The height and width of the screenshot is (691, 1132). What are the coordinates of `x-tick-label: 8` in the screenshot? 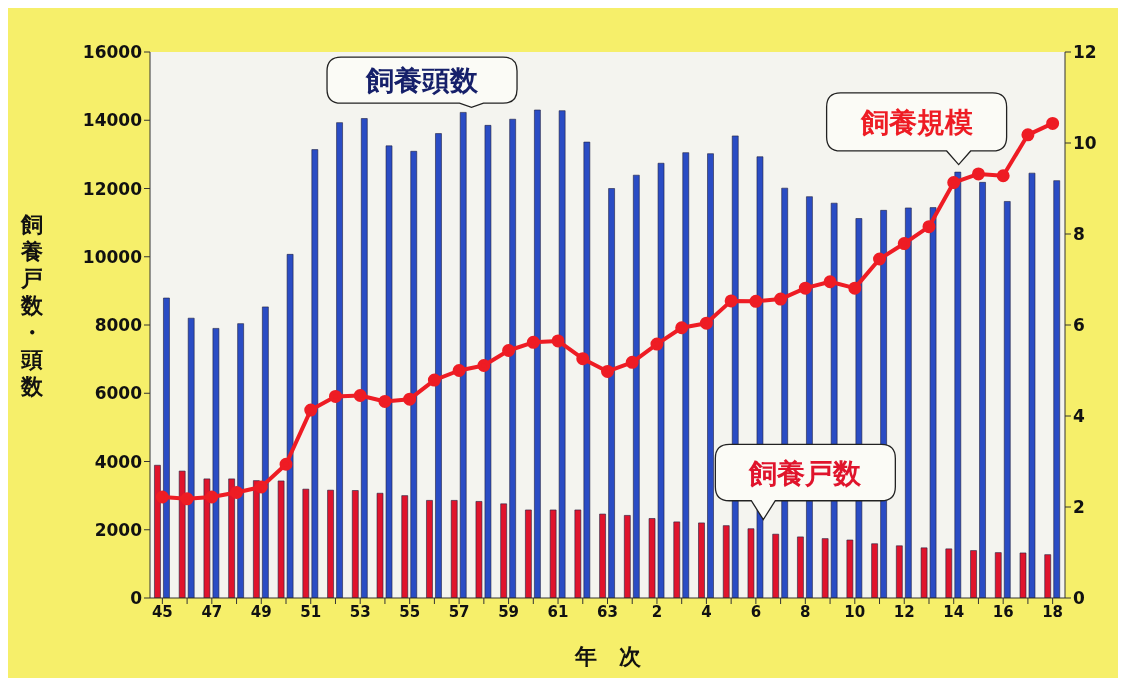 It's located at (805, 611).